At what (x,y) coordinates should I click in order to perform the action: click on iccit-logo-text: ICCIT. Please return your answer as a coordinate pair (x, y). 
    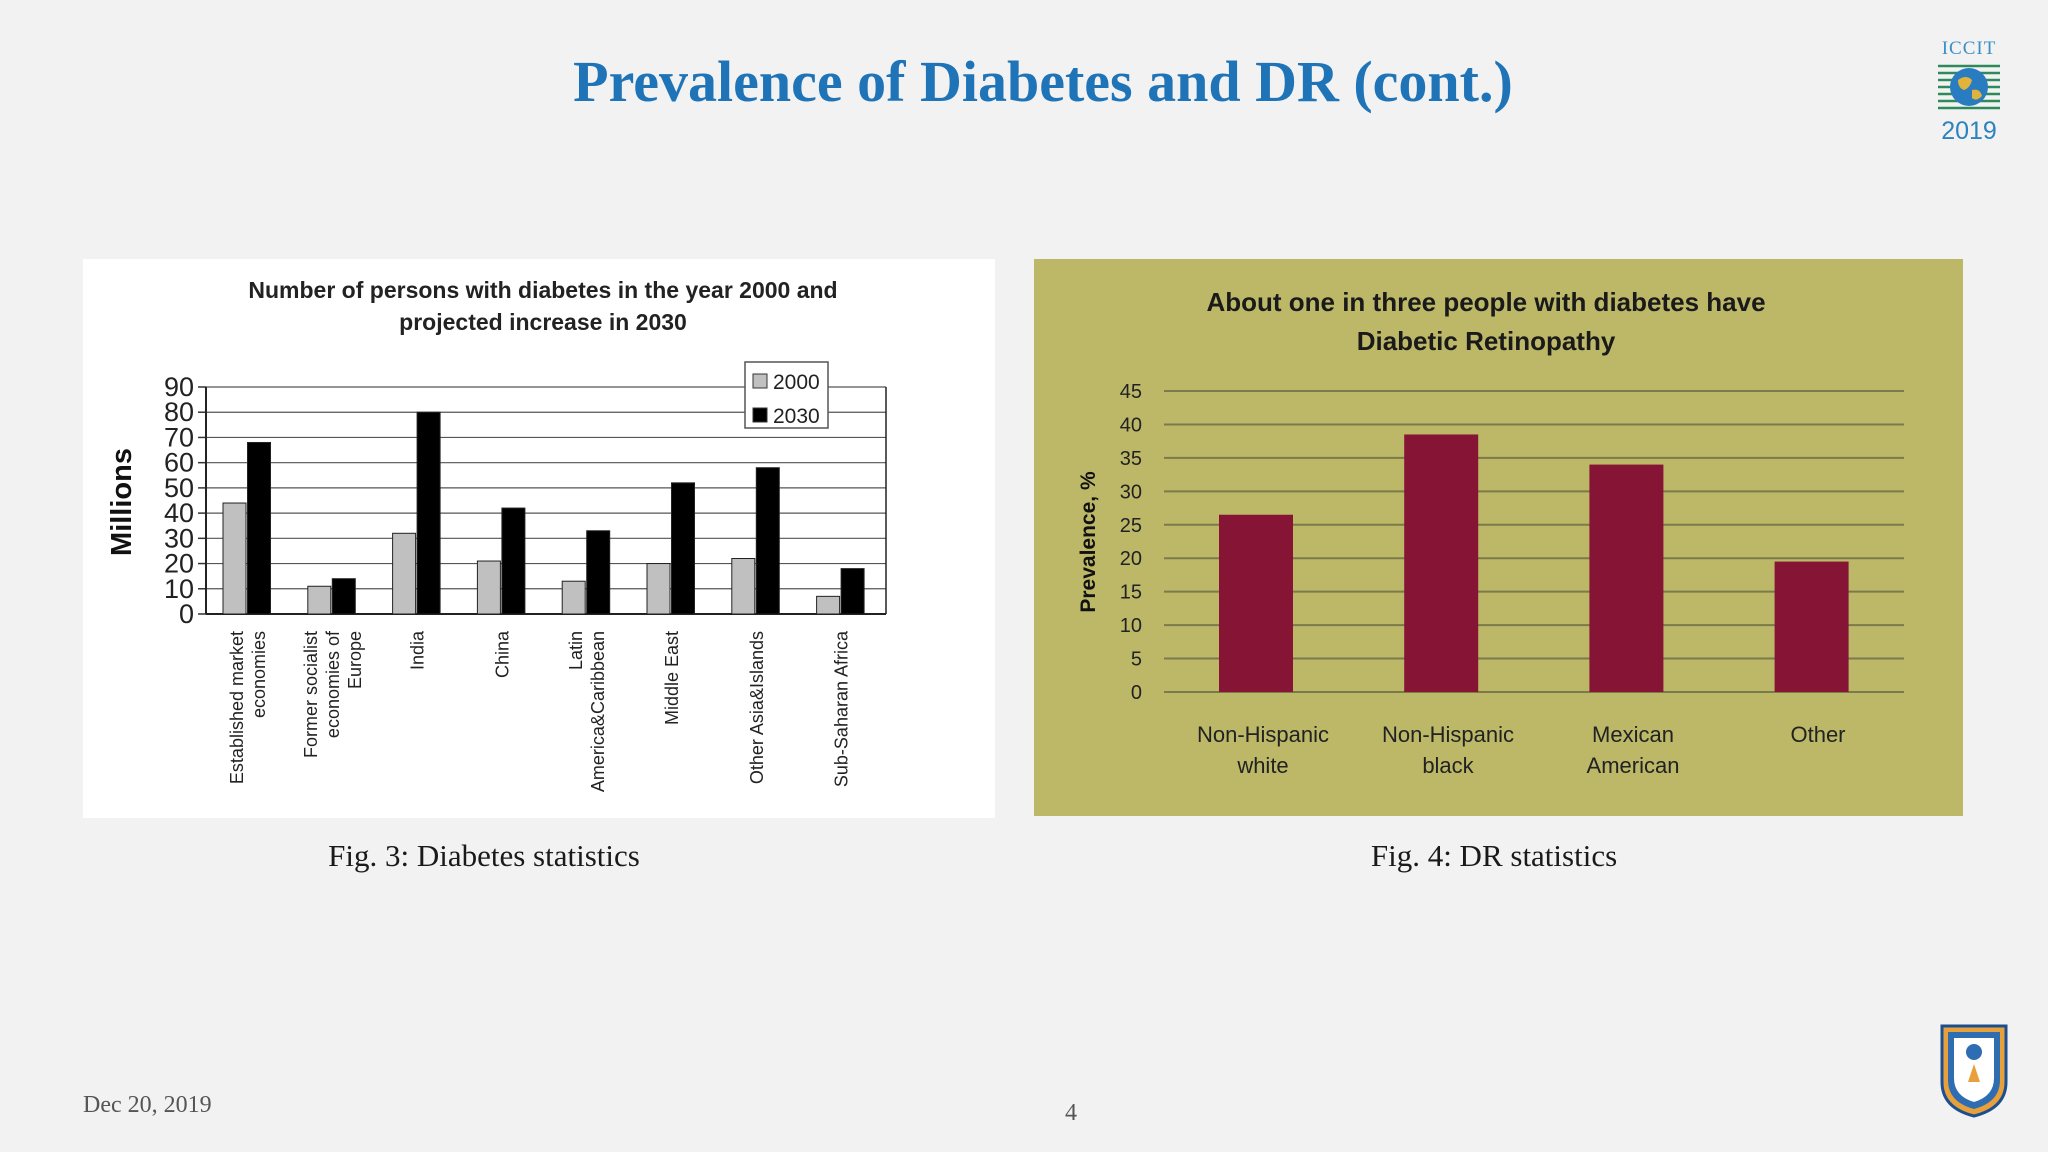
    Looking at the image, I should click on (1969, 48).